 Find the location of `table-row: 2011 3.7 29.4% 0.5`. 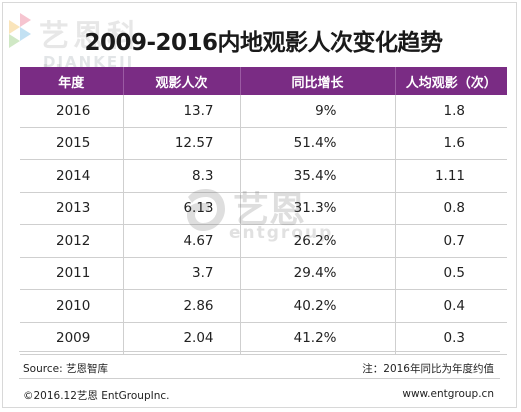

table-row: 2011 3.7 29.4% 0.5 is located at coordinates (263, 273).